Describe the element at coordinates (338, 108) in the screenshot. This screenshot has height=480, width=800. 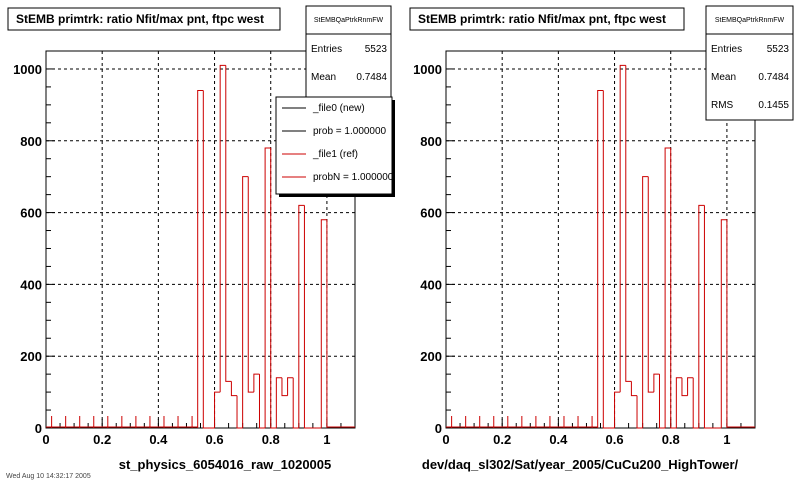
I see `legend-label: _file0 (new)` at that location.